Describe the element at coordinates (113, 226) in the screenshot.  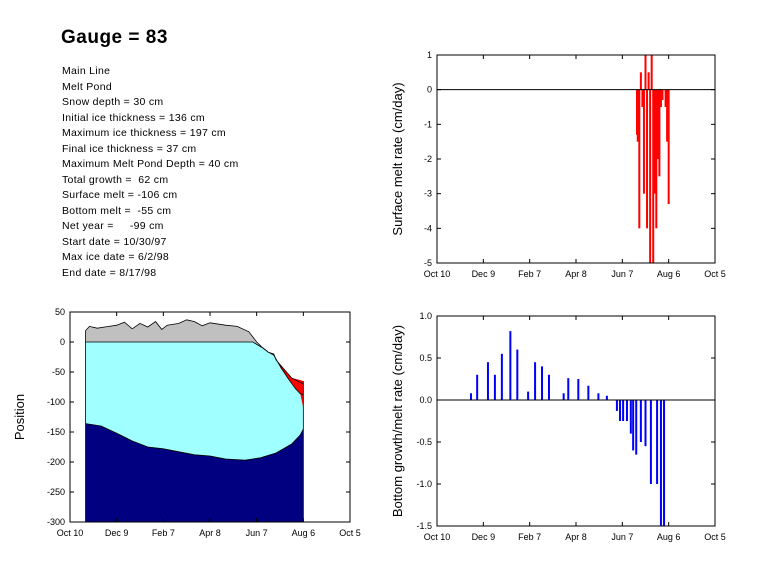
I see `info-line: Net year = -99 cm` at that location.